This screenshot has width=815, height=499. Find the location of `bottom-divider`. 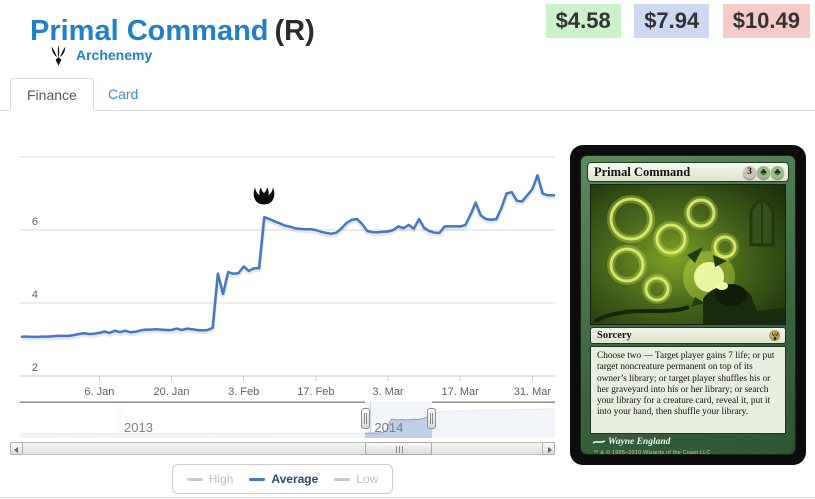

bottom-divider is located at coordinates (407, 497).